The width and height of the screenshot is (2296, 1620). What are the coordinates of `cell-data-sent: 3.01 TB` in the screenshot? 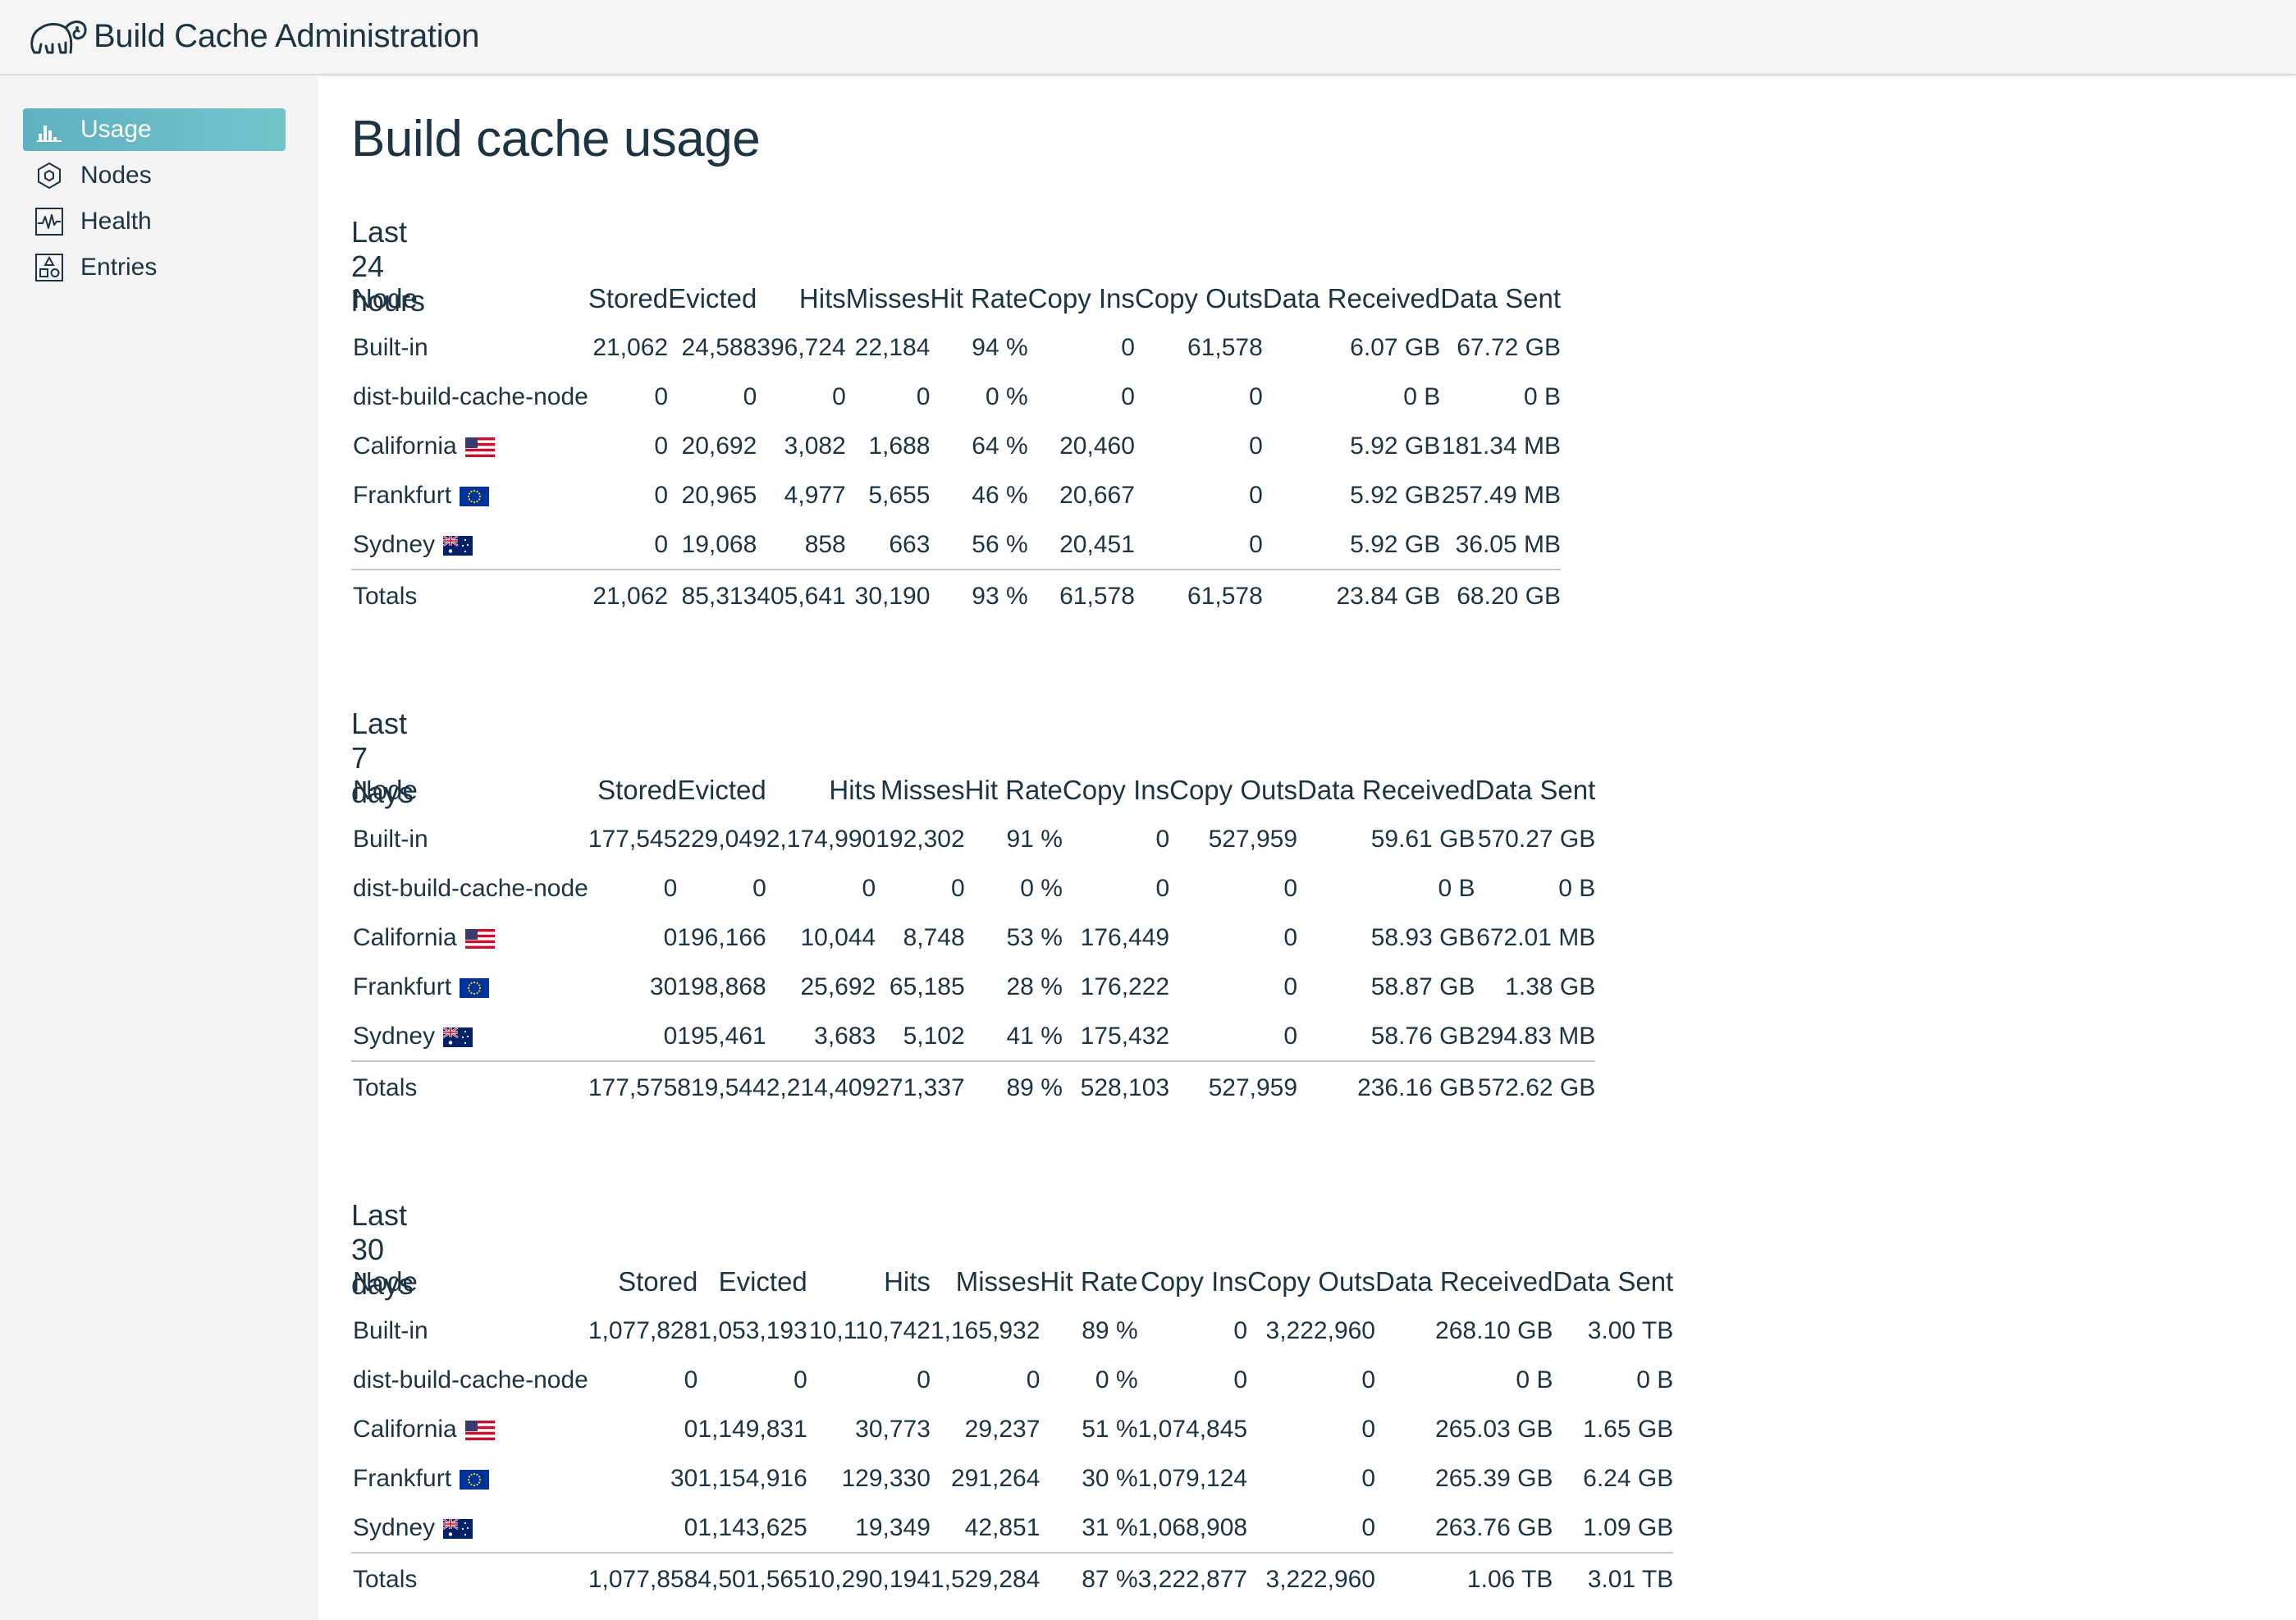 It's located at (1614, 1578).